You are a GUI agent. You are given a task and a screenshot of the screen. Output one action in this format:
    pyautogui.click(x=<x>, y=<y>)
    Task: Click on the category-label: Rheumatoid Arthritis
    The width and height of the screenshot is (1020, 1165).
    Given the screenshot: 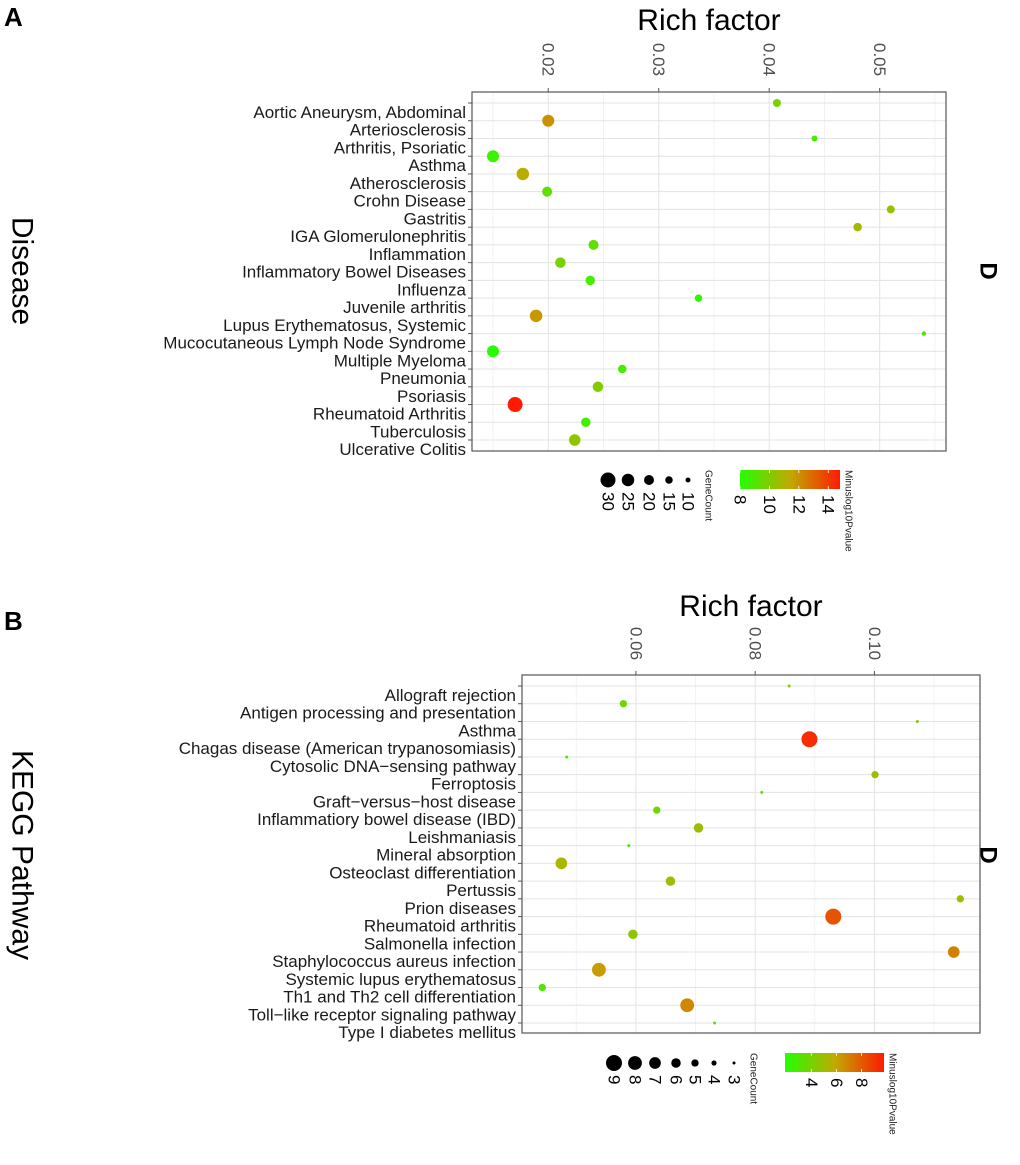 What is the action you would take?
    pyautogui.click(x=389, y=414)
    